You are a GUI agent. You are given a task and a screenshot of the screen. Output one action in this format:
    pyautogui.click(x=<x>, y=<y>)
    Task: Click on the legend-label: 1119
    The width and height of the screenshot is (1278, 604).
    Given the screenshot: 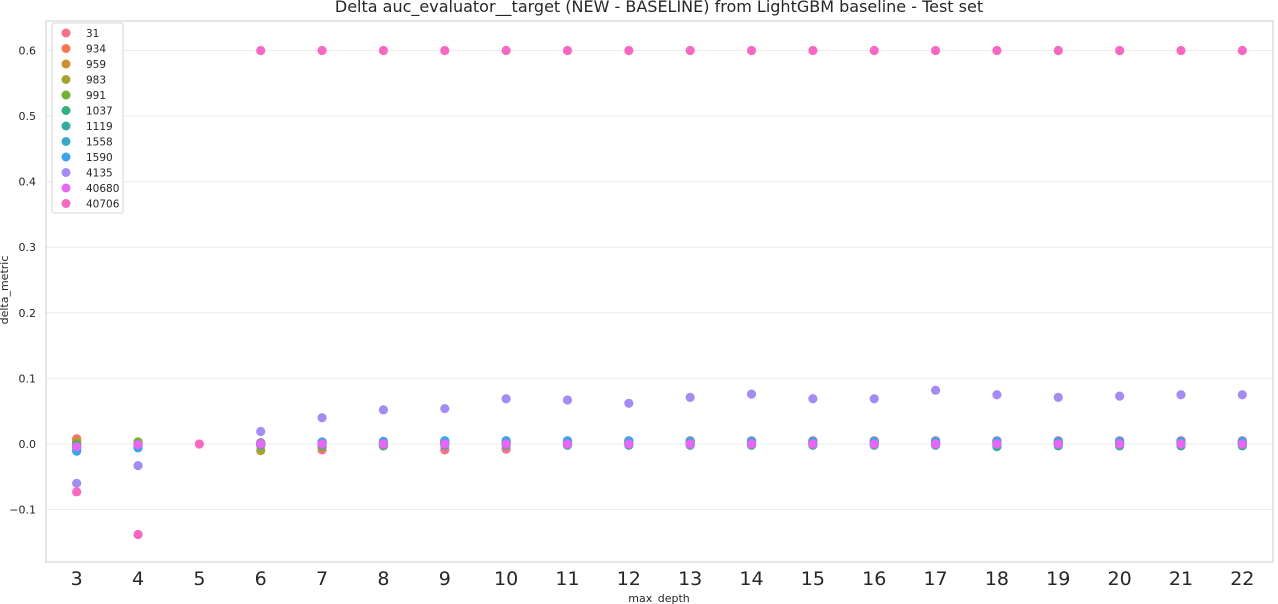 What is the action you would take?
    pyautogui.click(x=99, y=127)
    